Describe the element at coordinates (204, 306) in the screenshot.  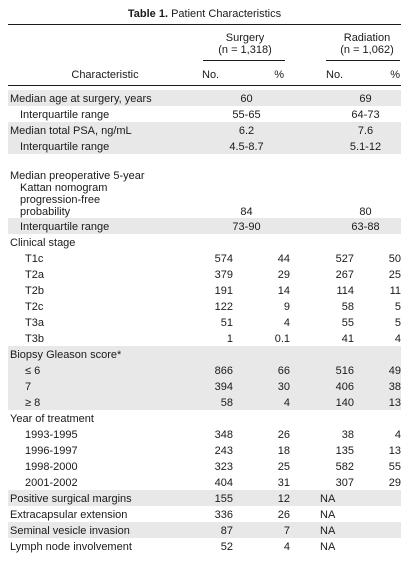
I see `table-row: T2c 122 9 58 5` at that location.